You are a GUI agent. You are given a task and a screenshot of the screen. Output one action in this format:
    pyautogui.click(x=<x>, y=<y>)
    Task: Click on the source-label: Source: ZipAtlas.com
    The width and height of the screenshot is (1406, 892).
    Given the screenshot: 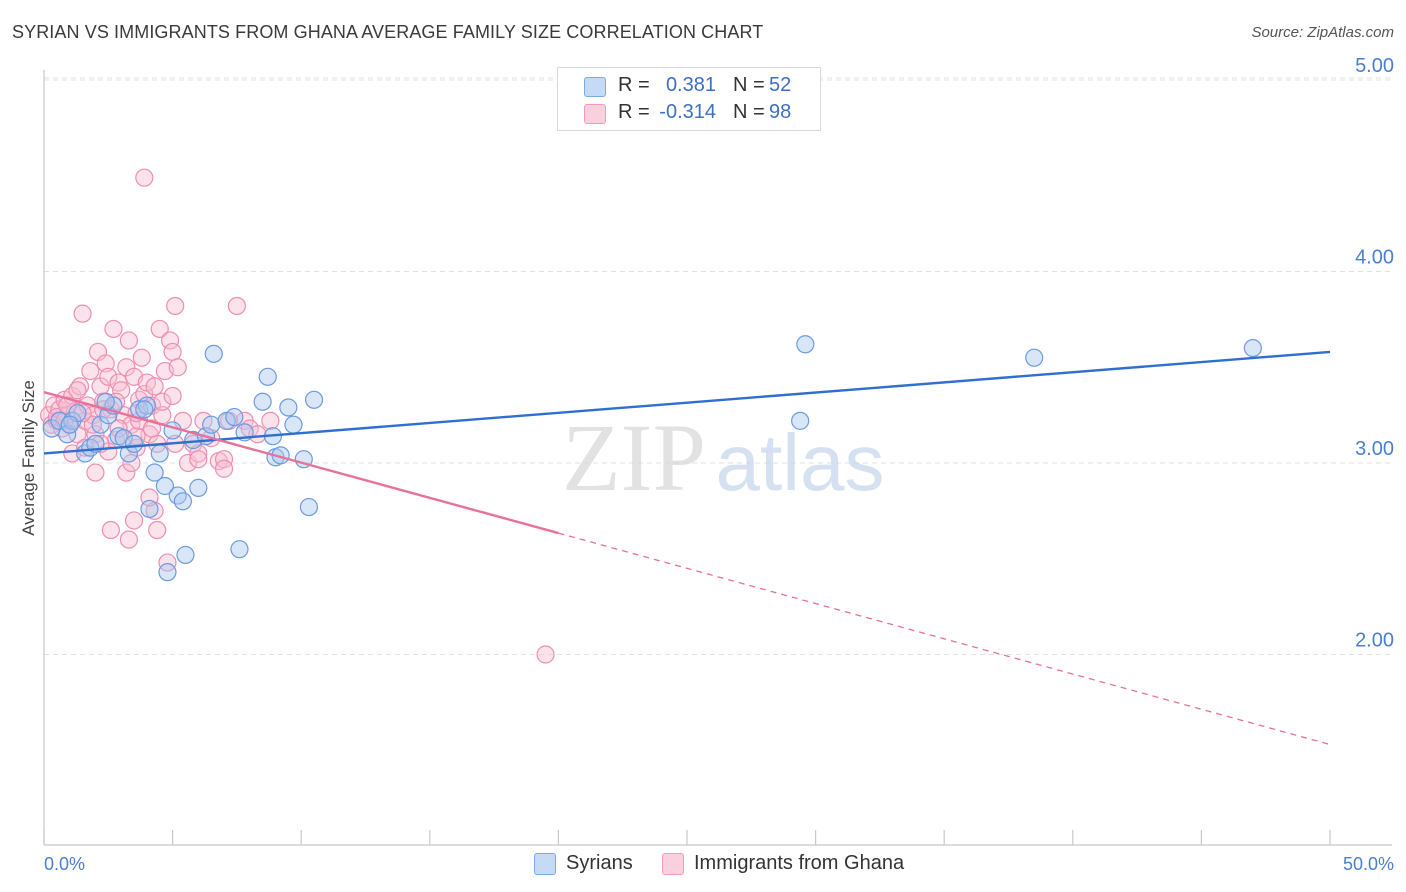 What is the action you would take?
    pyautogui.click(x=1322, y=32)
    